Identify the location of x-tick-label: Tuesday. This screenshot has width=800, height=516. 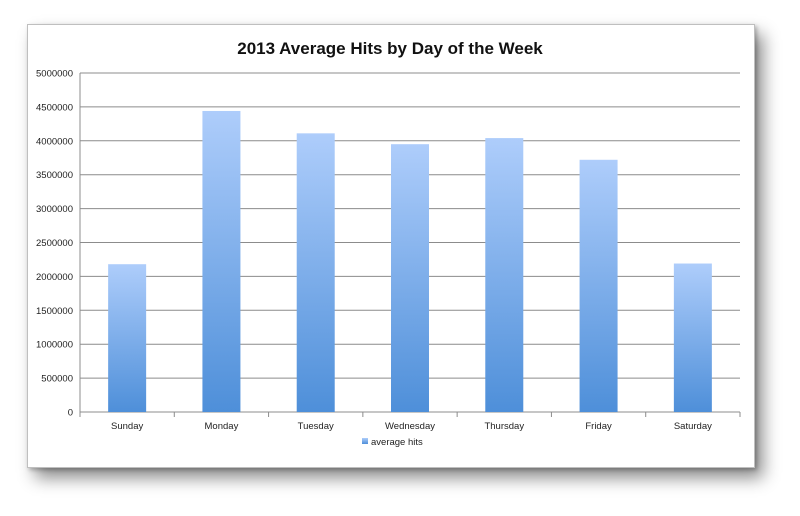
(316, 426).